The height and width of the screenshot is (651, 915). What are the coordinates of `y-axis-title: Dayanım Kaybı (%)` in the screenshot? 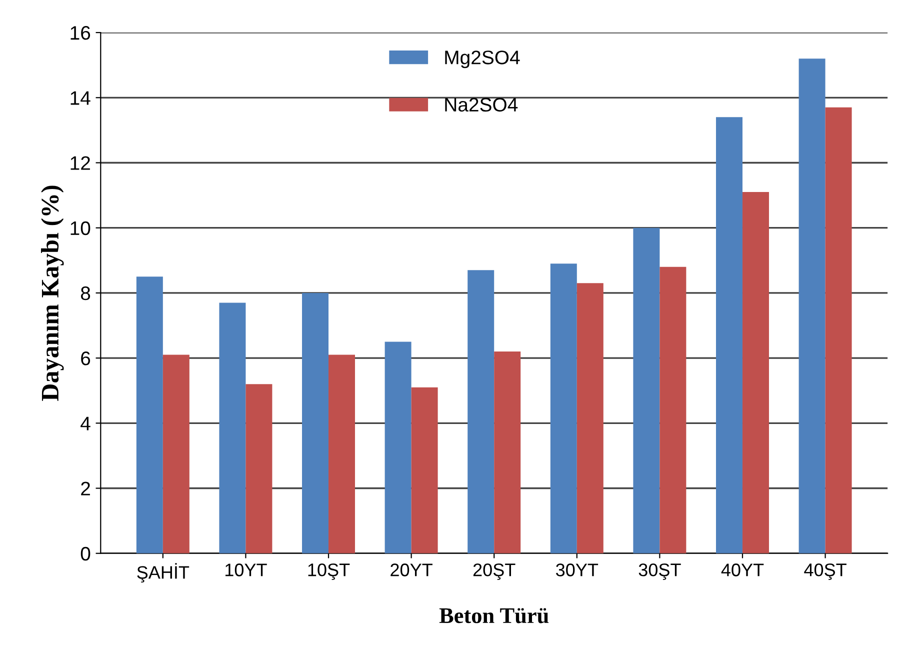 It's located at (52, 293).